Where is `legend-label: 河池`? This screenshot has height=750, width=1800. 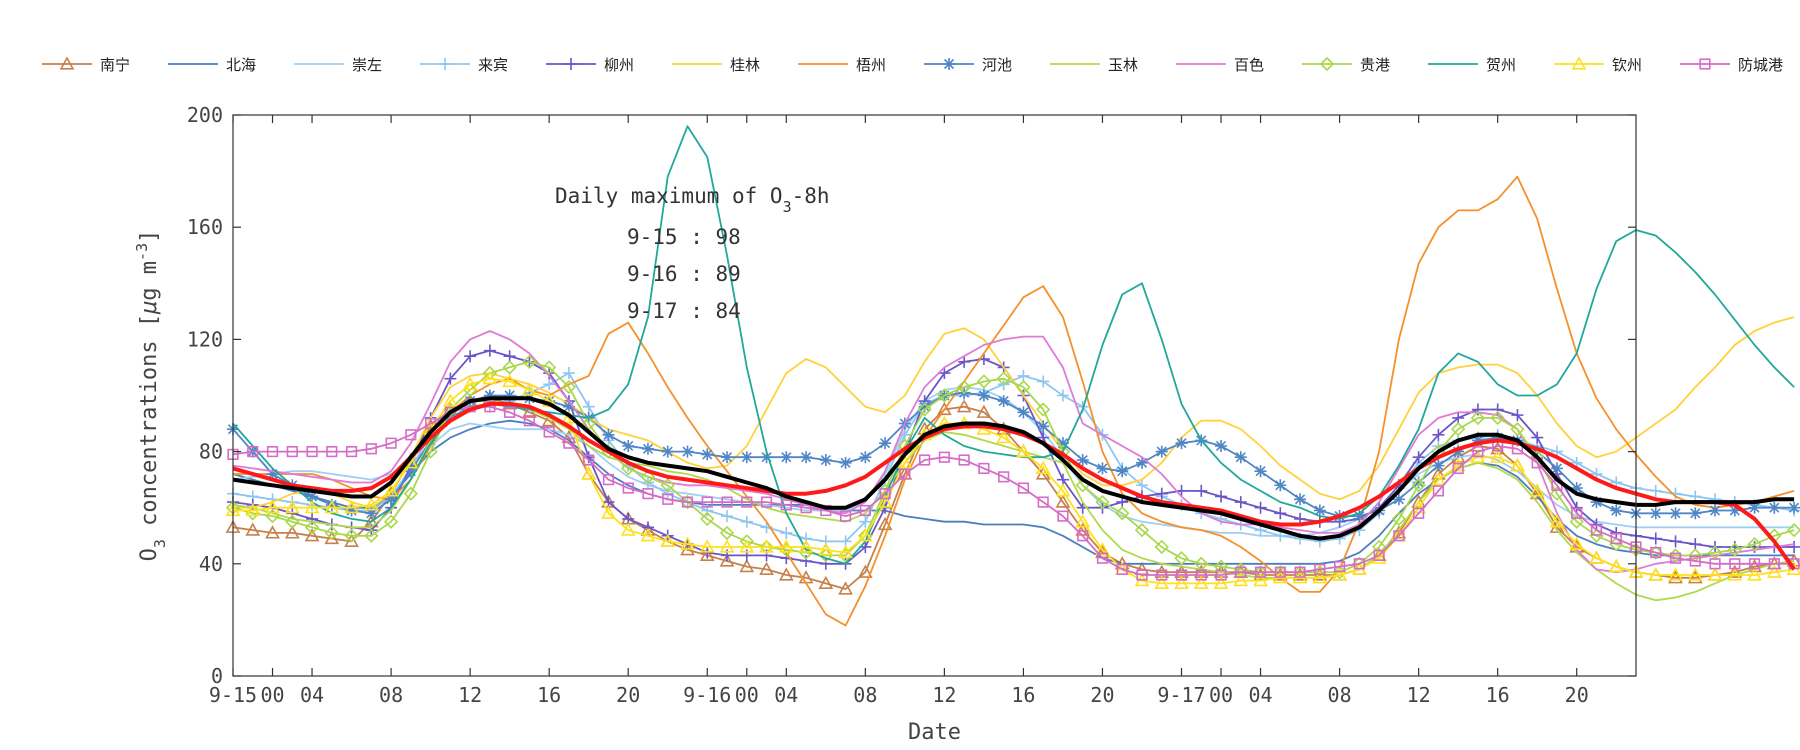
legend-label: 河池 is located at coordinates (997, 65).